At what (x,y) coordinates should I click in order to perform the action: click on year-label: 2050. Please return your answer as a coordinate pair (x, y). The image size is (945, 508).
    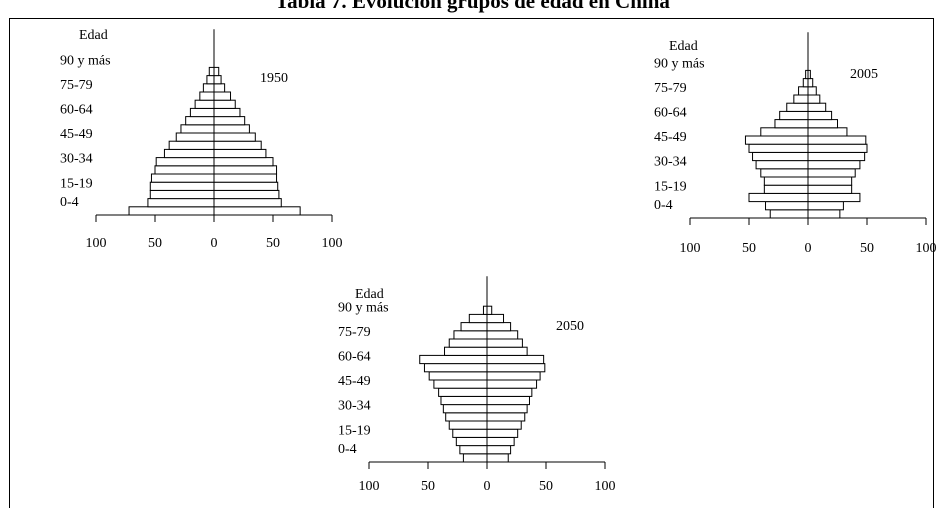
    Looking at the image, I should click on (570, 326).